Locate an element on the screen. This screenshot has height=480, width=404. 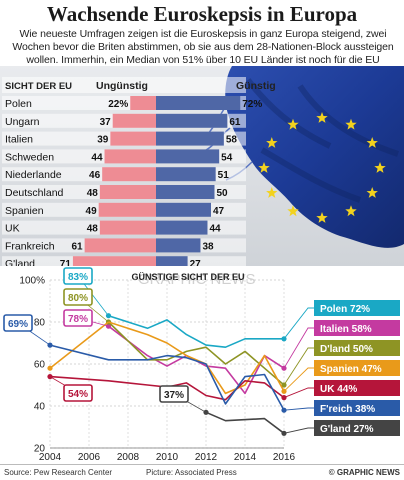
end-label-text: UK 44% is located at coordinates (338, 389).